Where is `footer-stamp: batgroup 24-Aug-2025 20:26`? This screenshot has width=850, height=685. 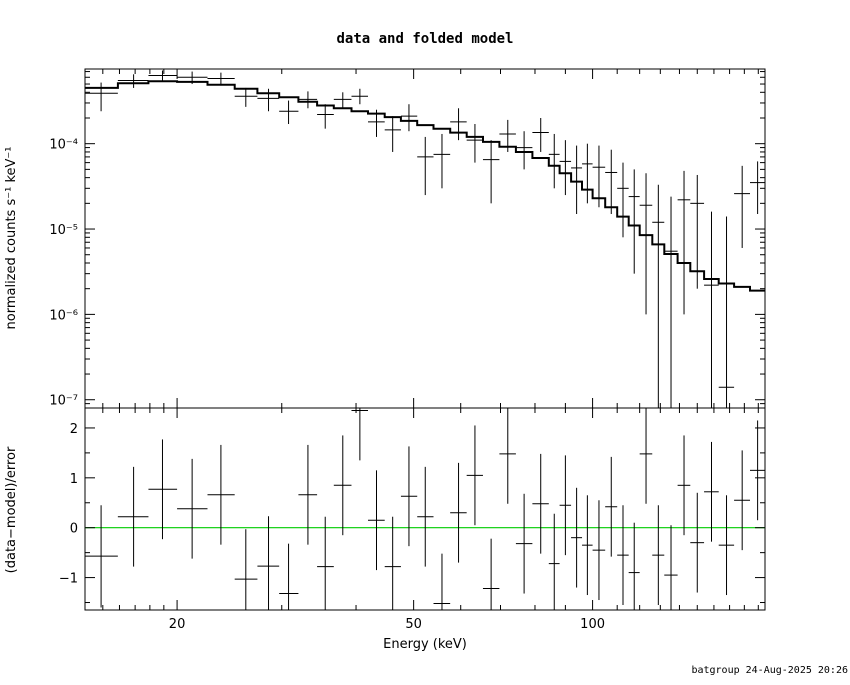
footer-stamp: batgroup 24-Aug-2025 20:26 is located at coordinates (769, 670).